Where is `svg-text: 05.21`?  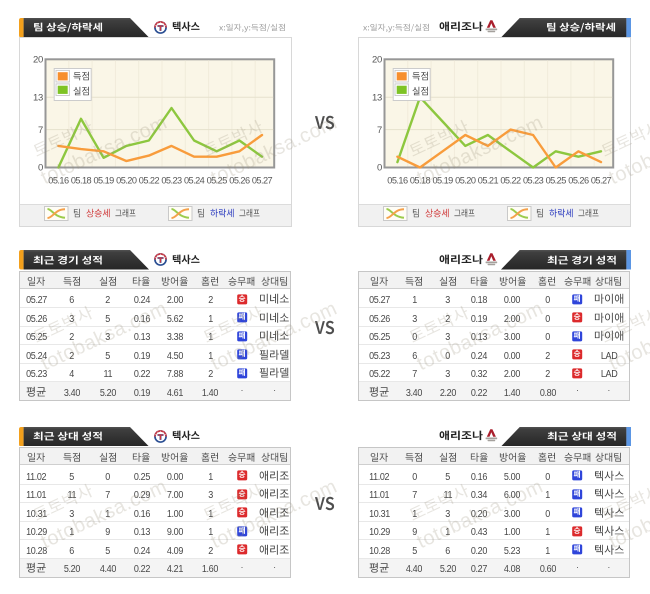 svg-text: 05.21 is located at coordinates (488, 181).